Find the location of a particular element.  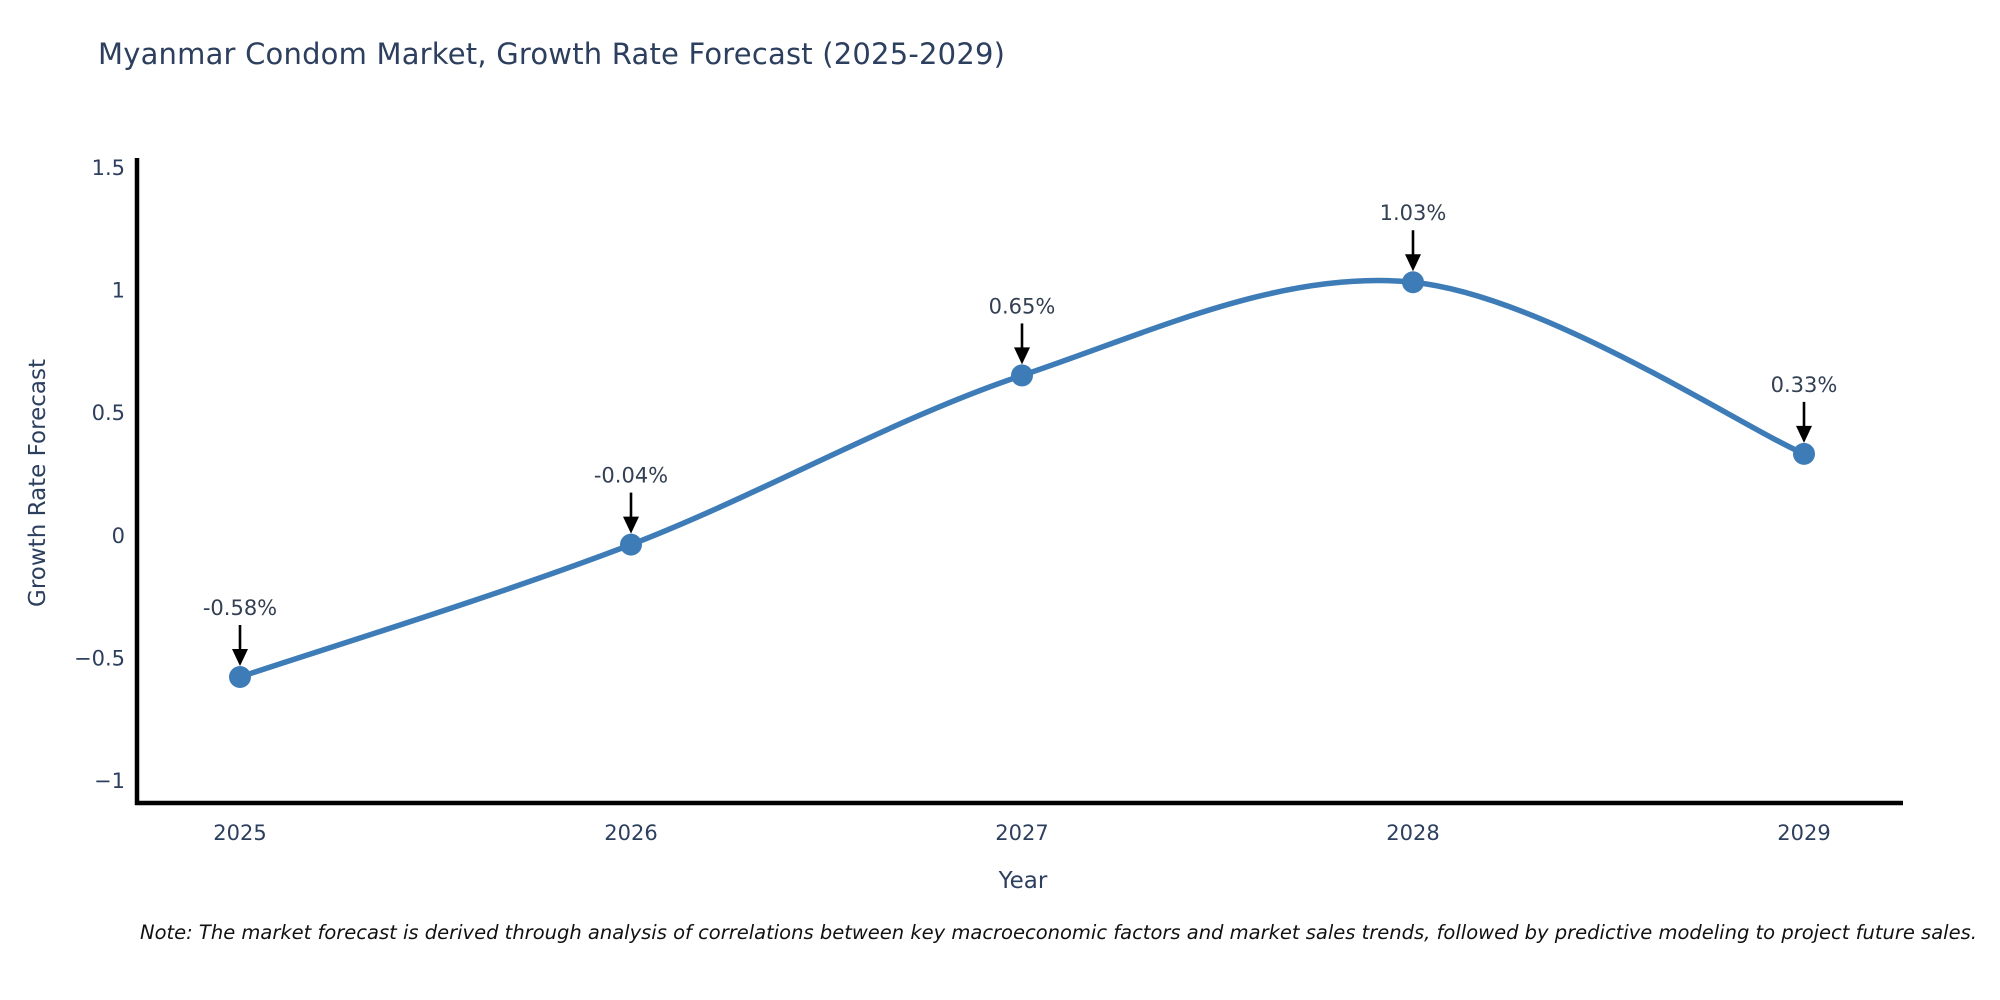

point-annotation-label: -0.58% is located at coordinates (240, 608).